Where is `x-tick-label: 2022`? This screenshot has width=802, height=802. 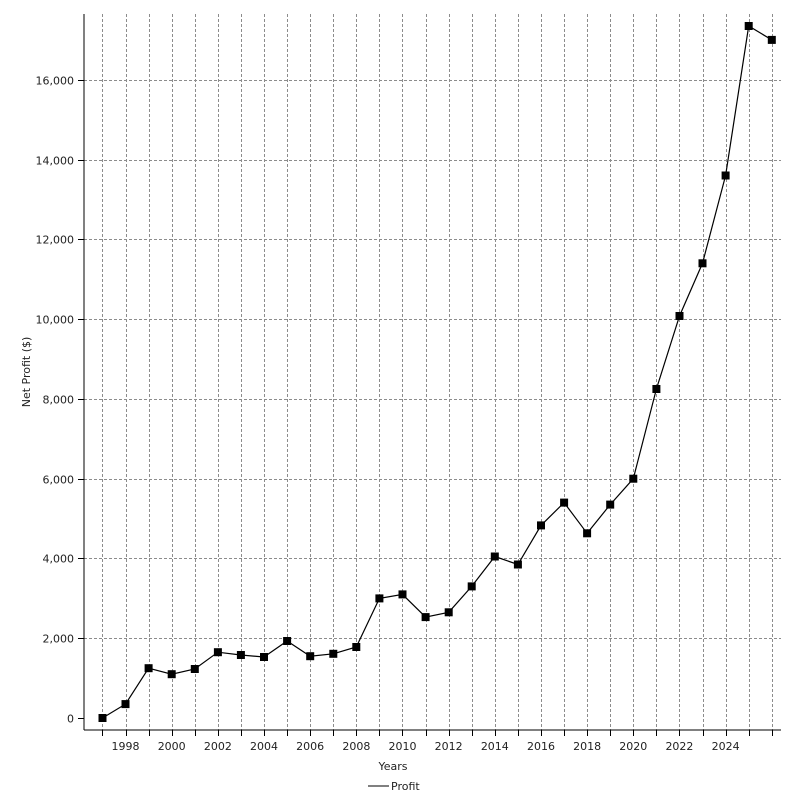
x-tick-label: 2022 is located at coordinates (679, 746).